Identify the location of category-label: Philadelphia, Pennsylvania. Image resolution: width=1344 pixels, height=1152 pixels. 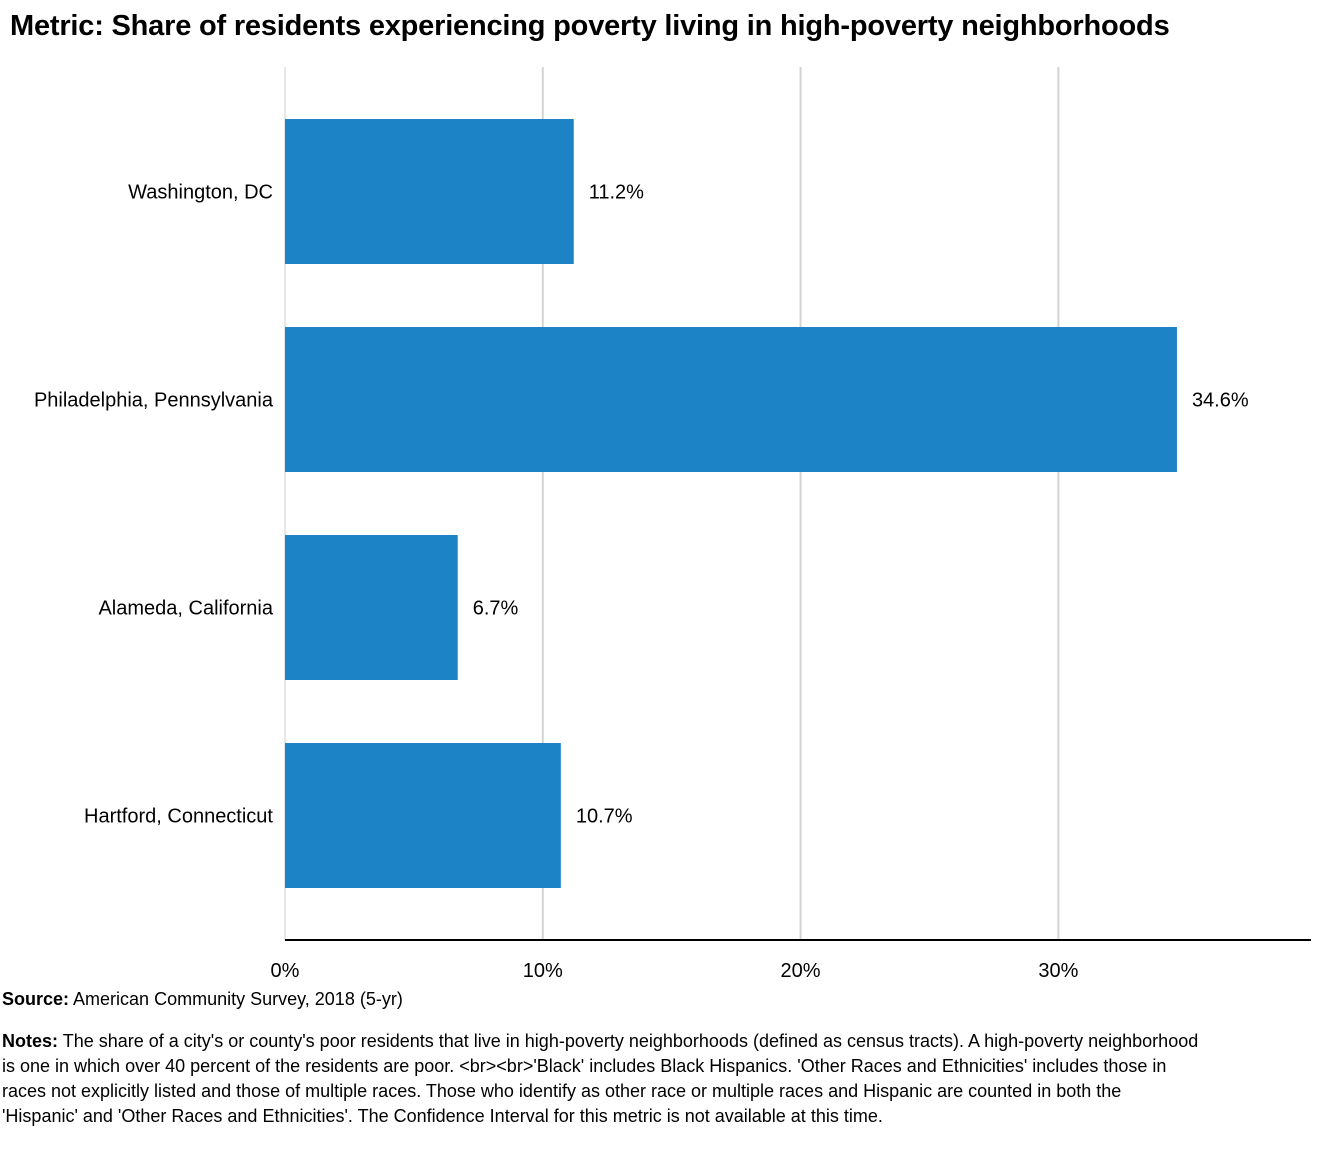
(154, 401).